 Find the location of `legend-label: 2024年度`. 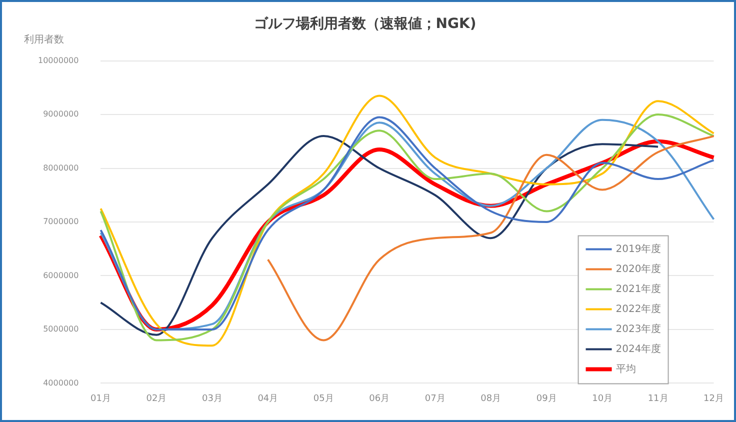

legend-label: 2024年度 is located at coordinates (639, 348).